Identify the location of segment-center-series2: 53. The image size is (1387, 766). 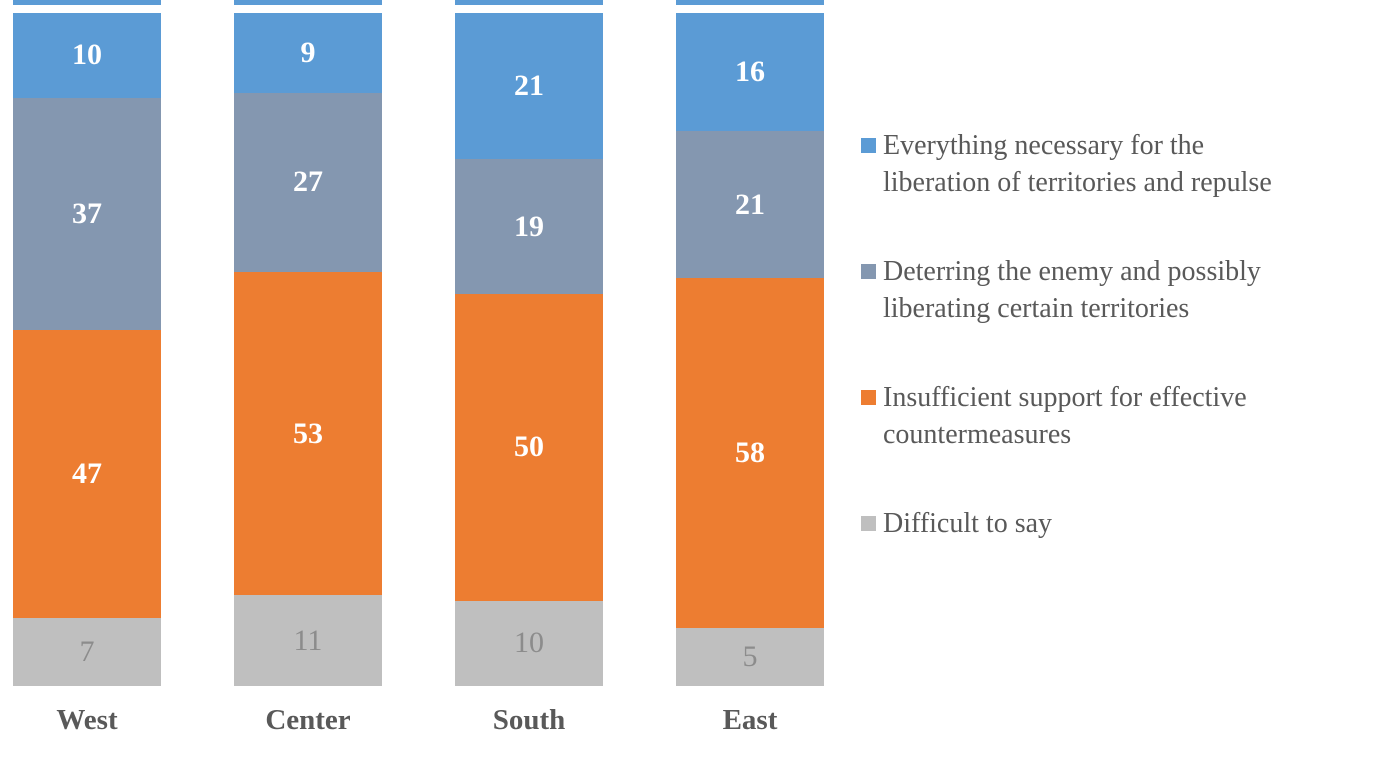
(308, 434).